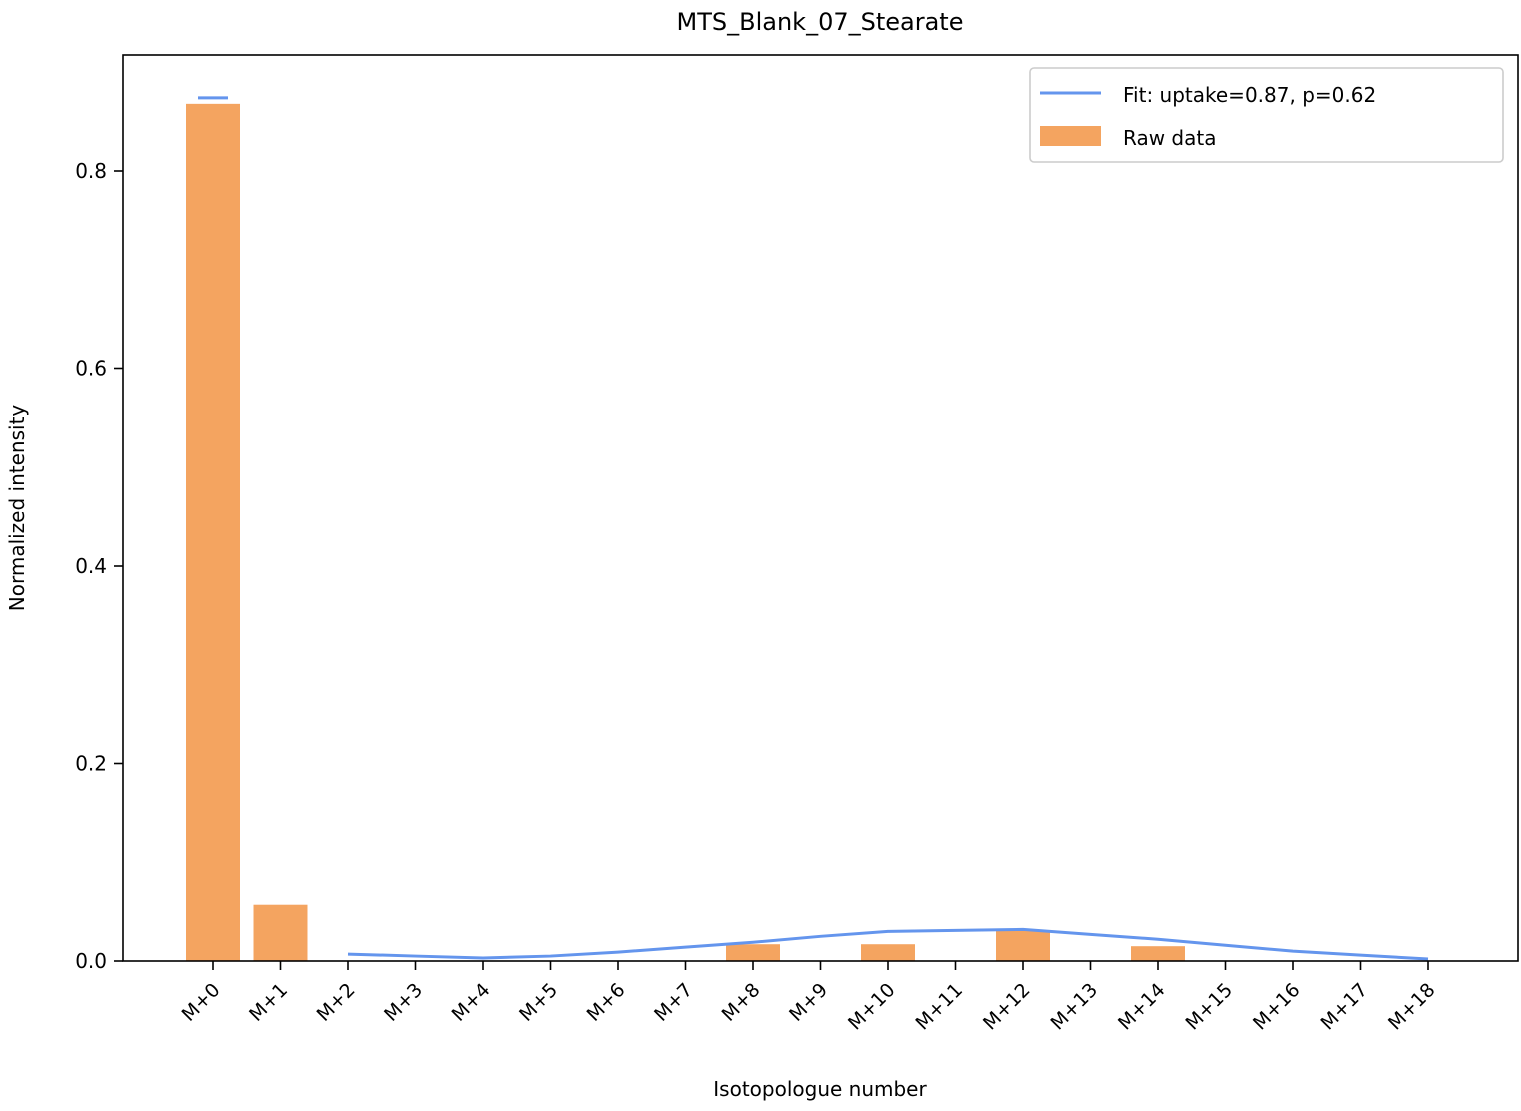 The image size is (1521, 1111). Describe the element at coordinates (336, 1002) in the screenshot. I see `x-tick-label: M+2` at that location.